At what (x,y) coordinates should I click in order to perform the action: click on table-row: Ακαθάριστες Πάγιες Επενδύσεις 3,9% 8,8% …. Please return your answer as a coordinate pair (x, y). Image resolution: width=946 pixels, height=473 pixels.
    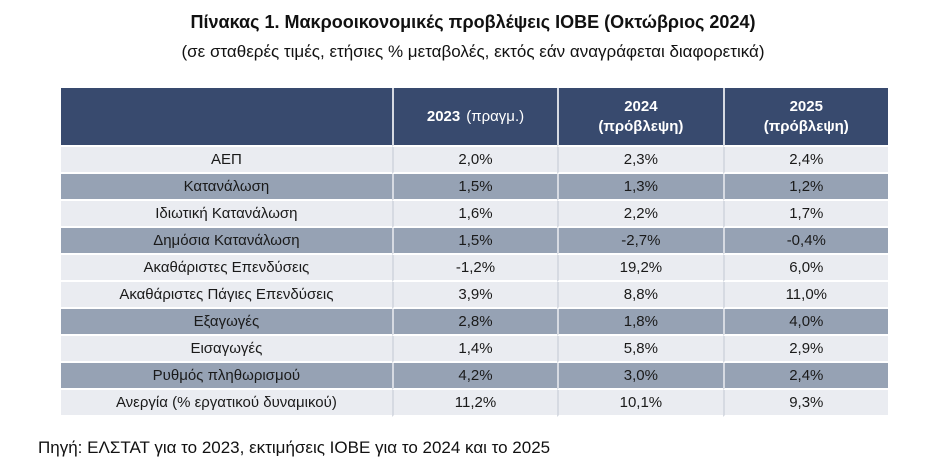
    Looking at the image, I should click on (474, 295).